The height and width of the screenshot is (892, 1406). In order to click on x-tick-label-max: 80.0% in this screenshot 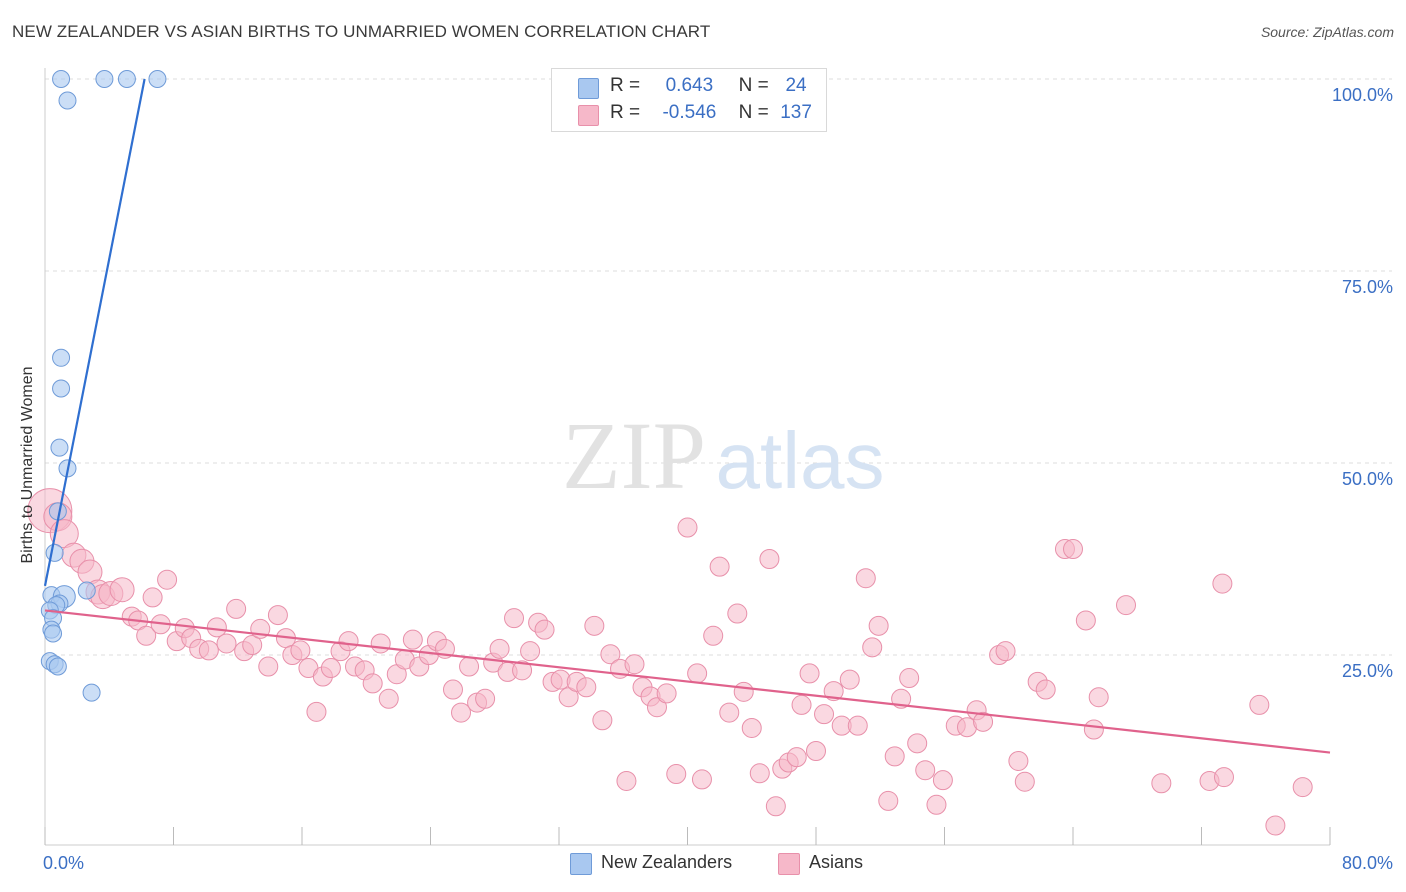, I will do `click(1367, 863)`.